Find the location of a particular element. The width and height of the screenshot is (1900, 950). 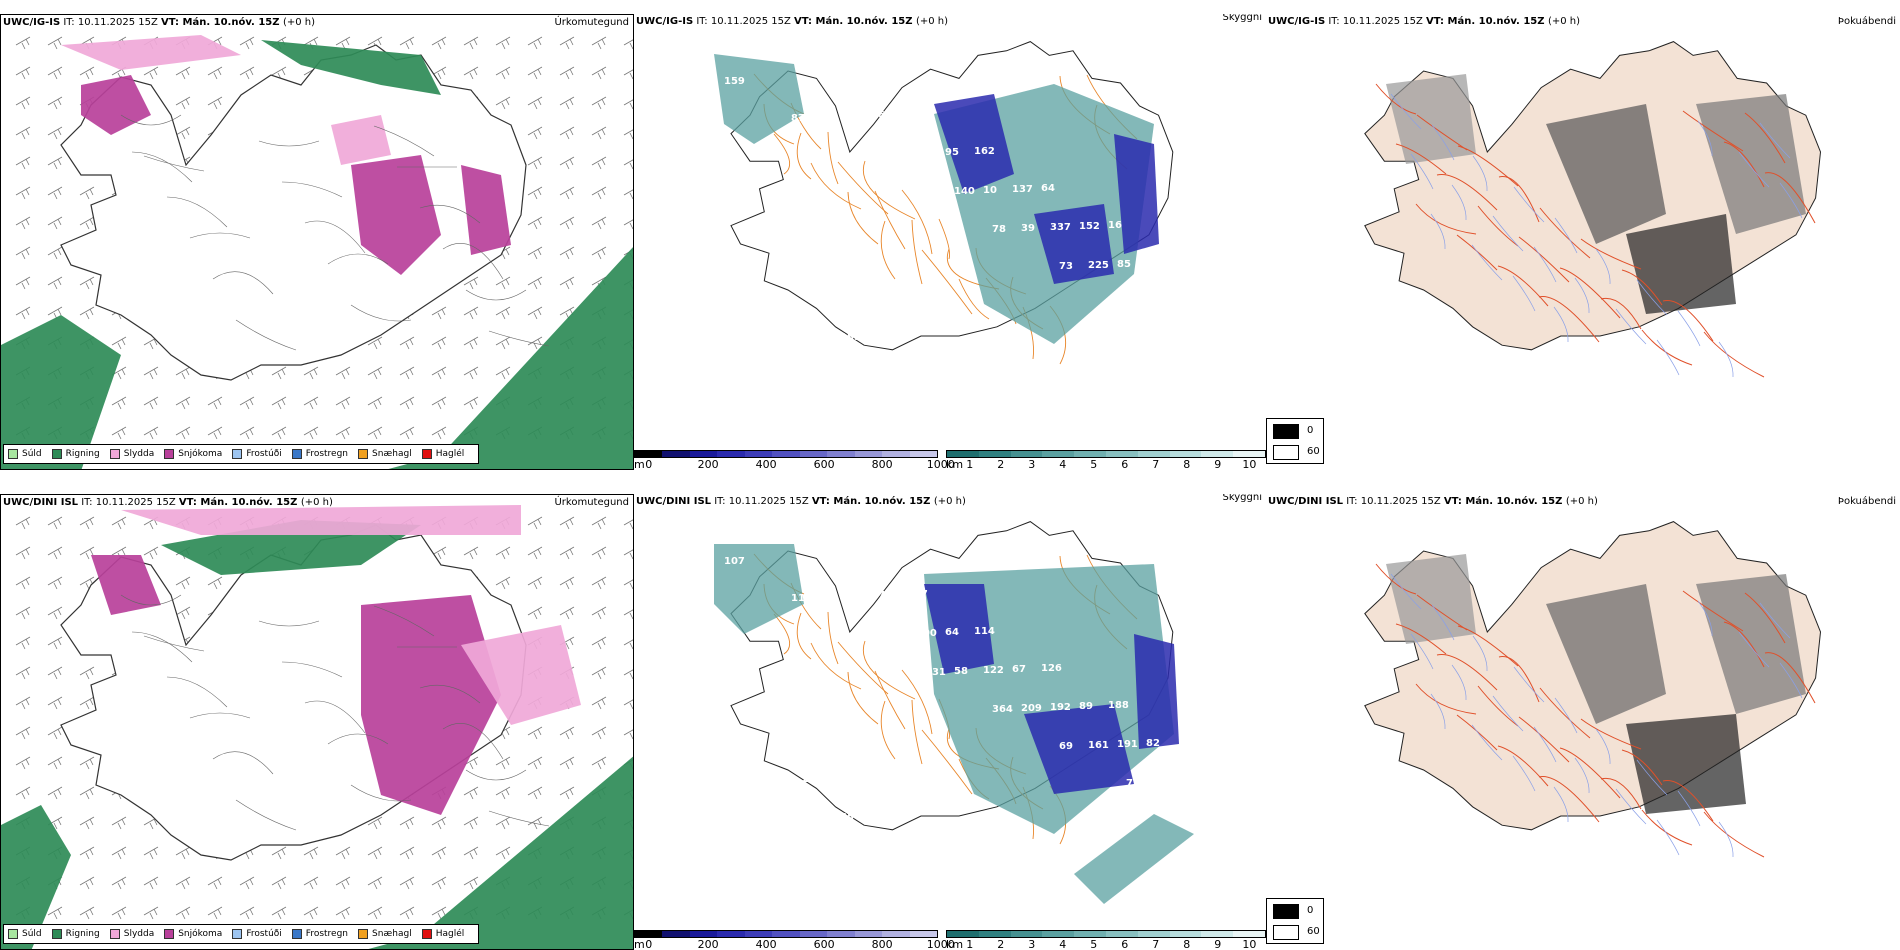

ceiling-label: 93 is located at coordinates (751, 781).